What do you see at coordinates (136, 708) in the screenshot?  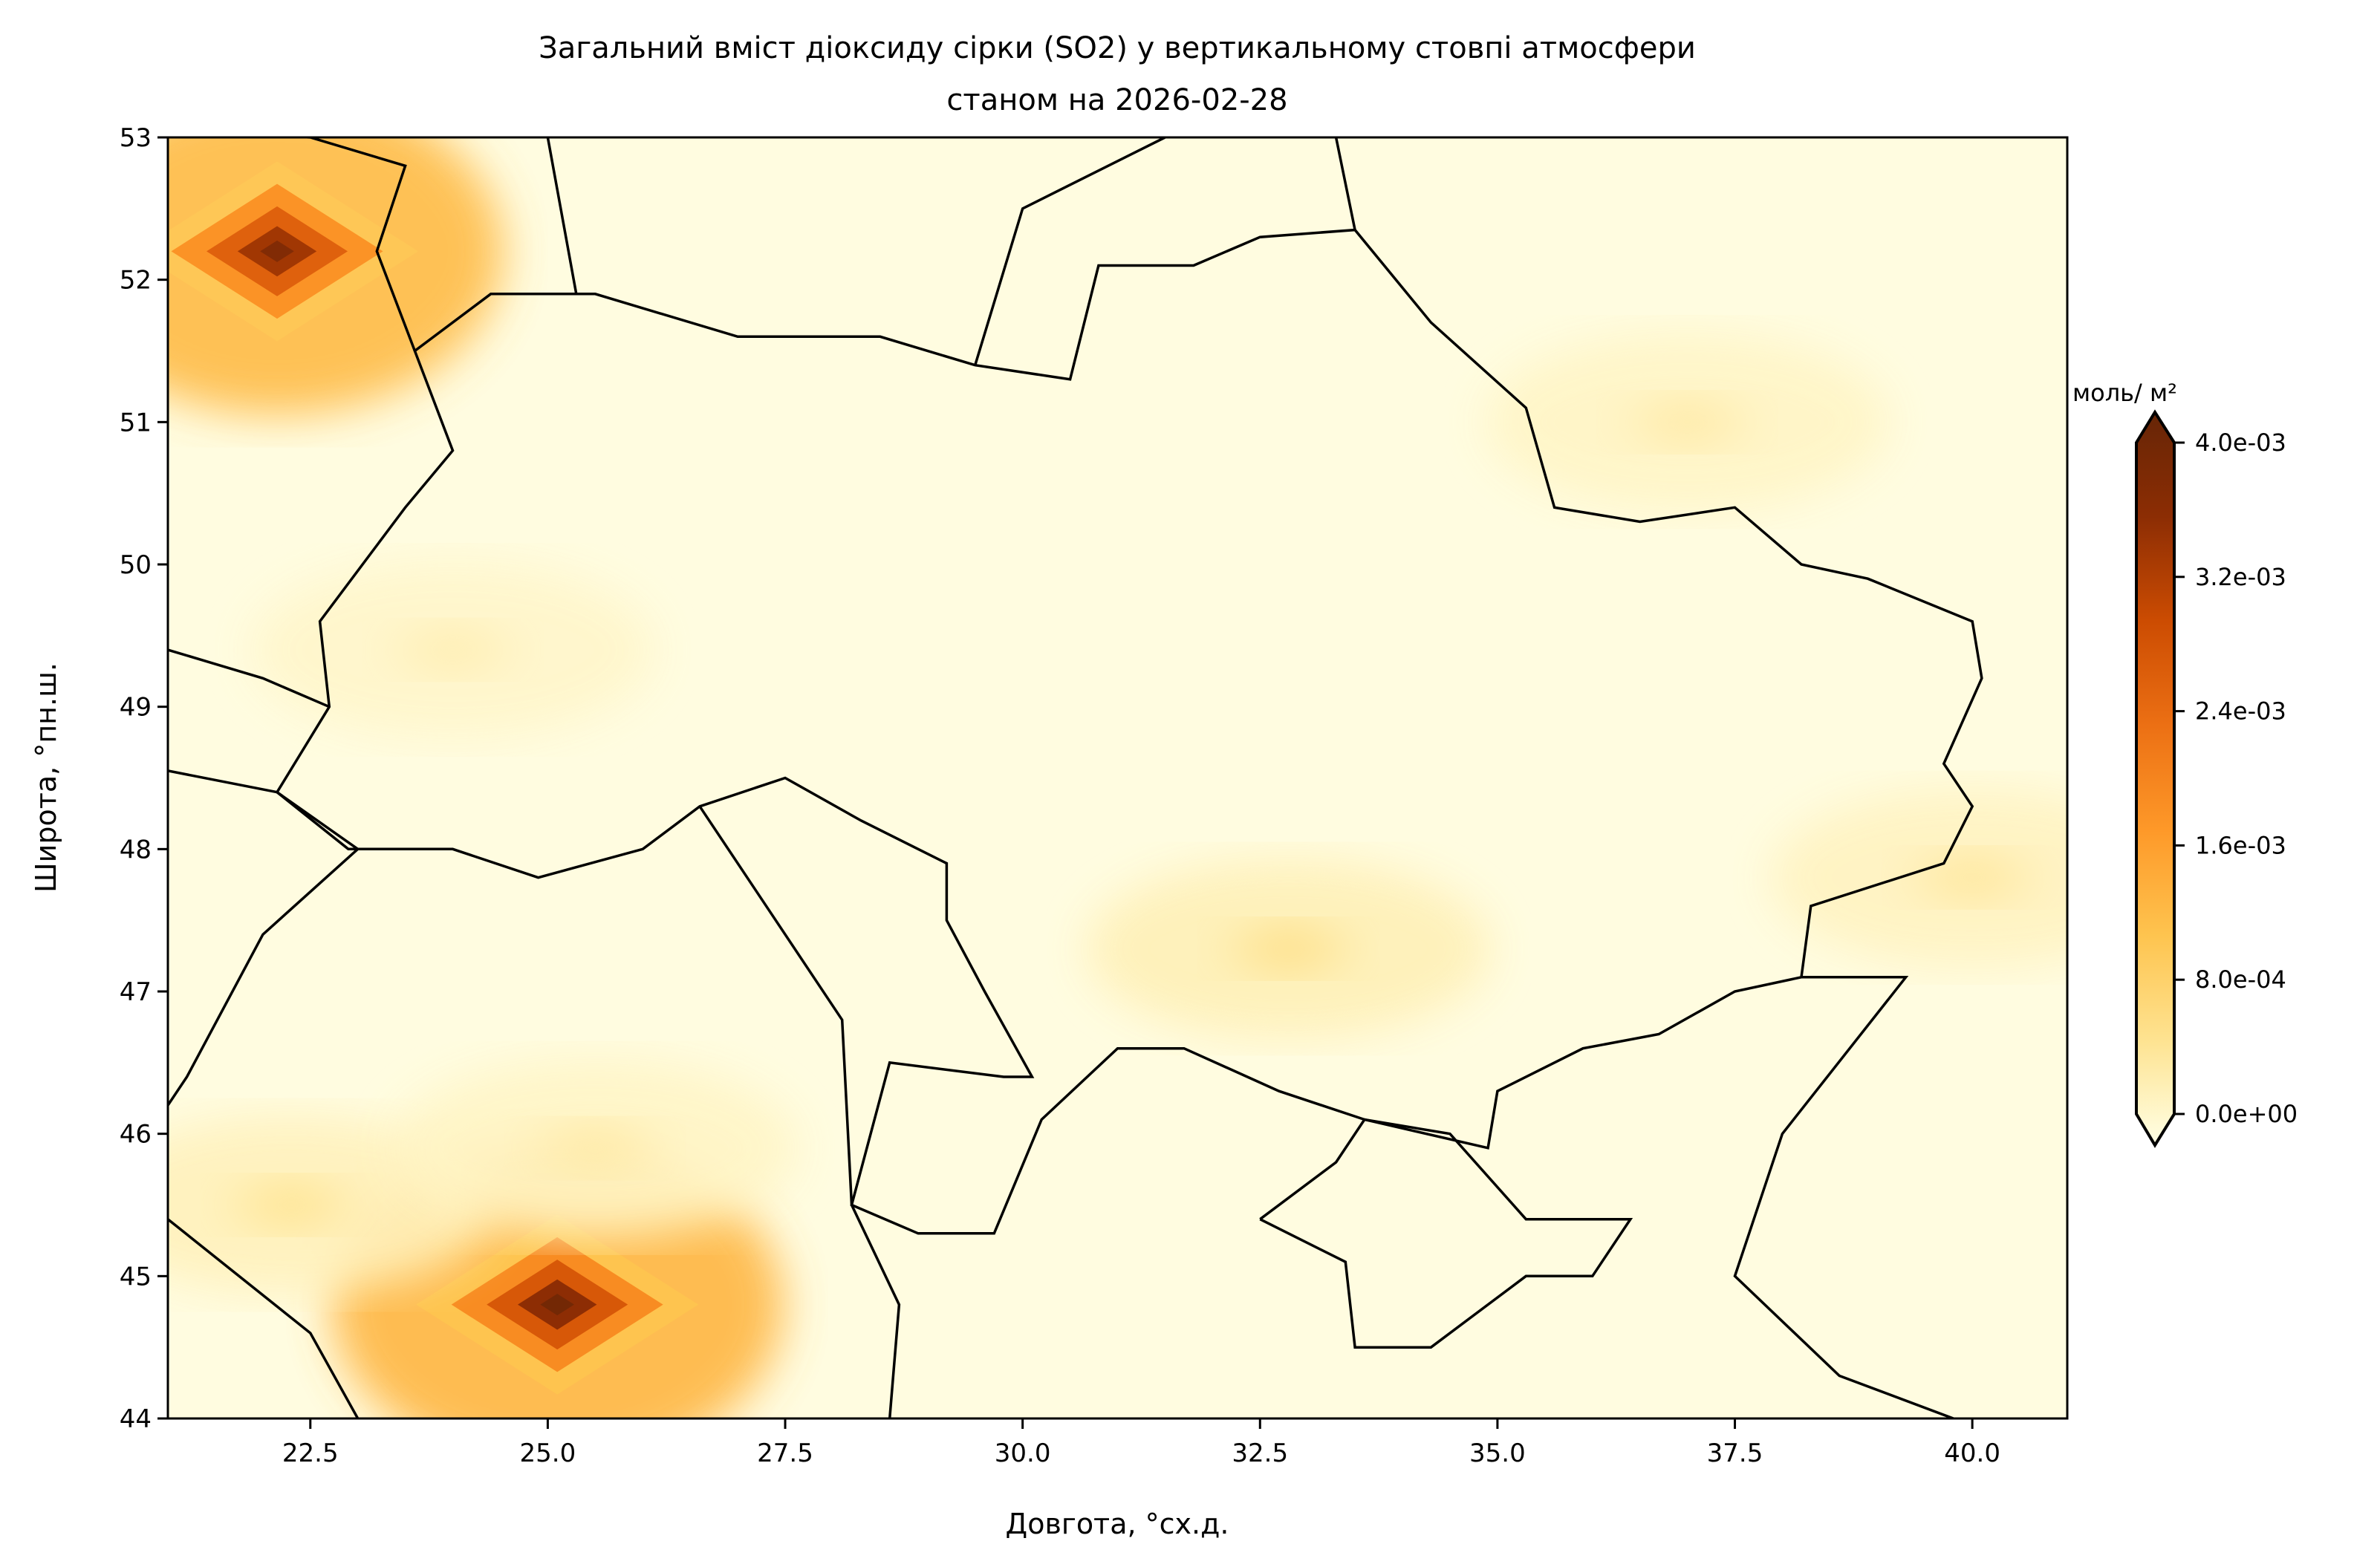 I see `y-tick-label: 49` at bounding box center [136, 708].